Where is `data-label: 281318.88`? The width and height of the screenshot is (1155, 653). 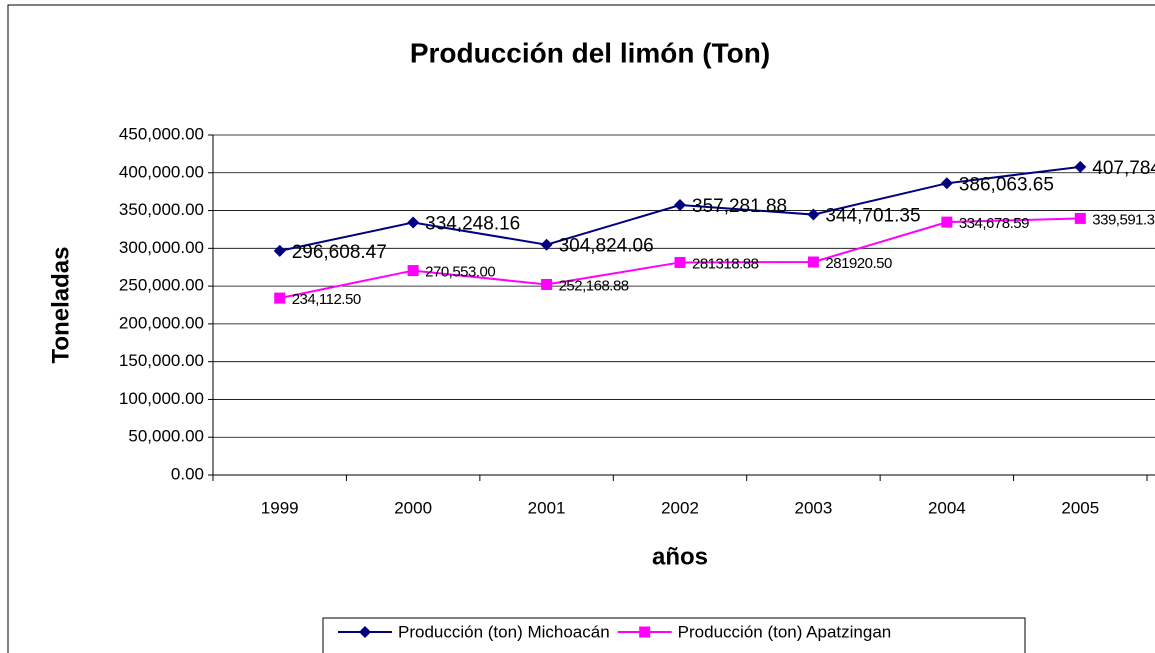 data-label: 281318.88 is located at coordinates (725, 263).